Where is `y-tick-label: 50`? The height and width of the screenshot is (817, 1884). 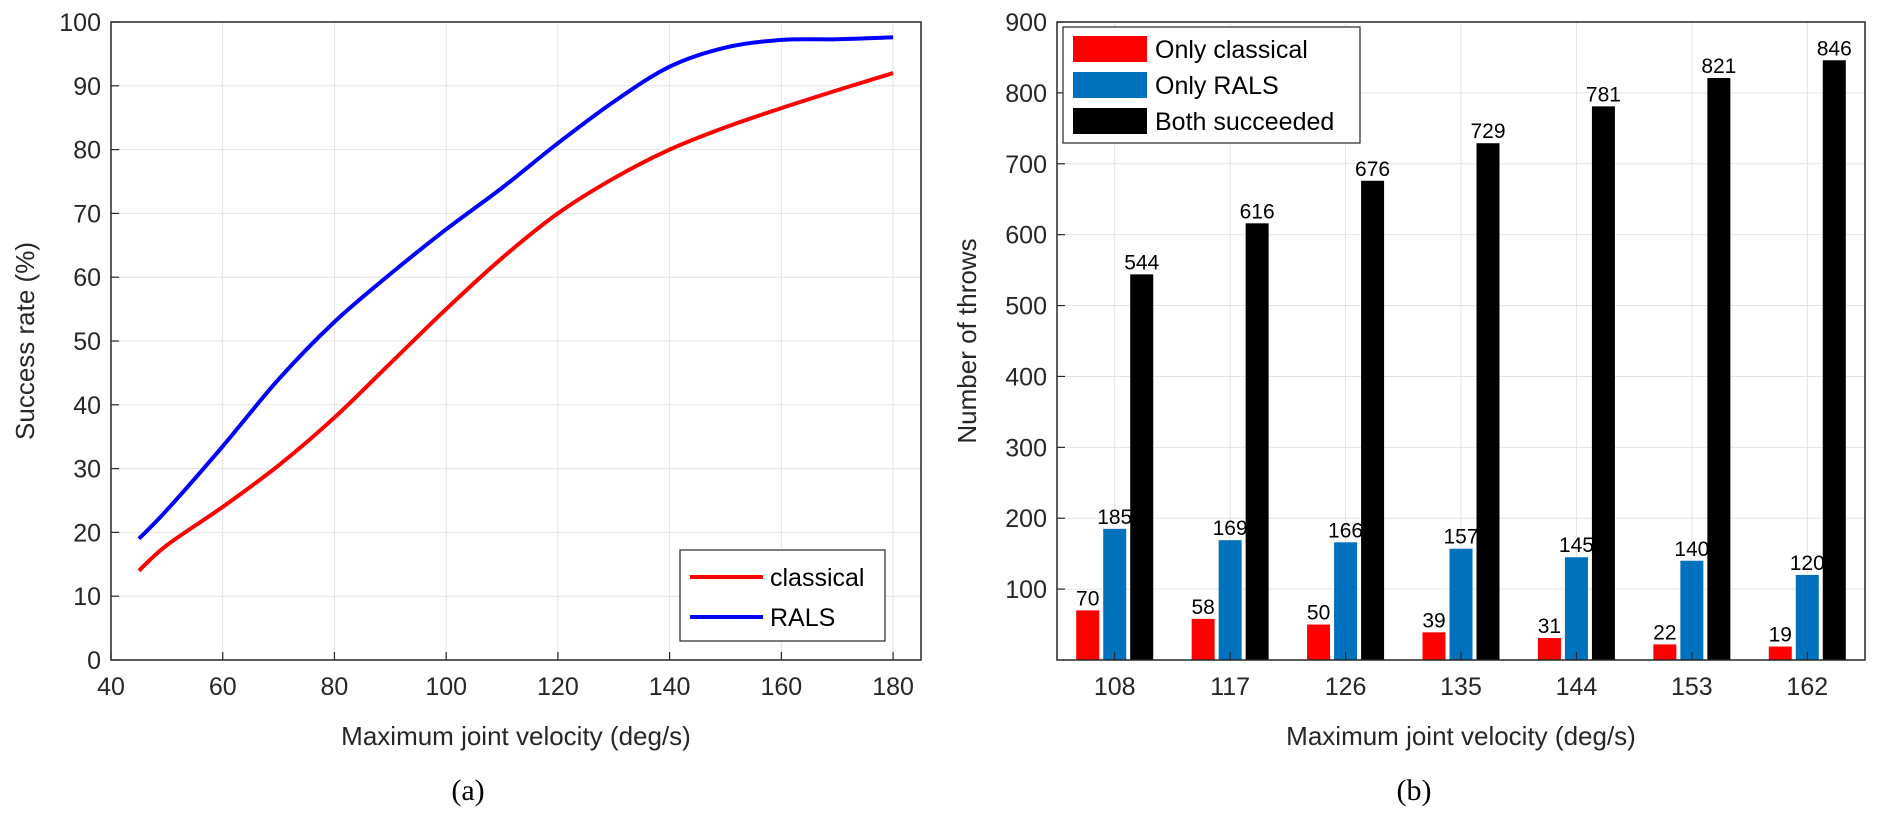 y-tick-label: 50 is located at coordinates (87, 342).